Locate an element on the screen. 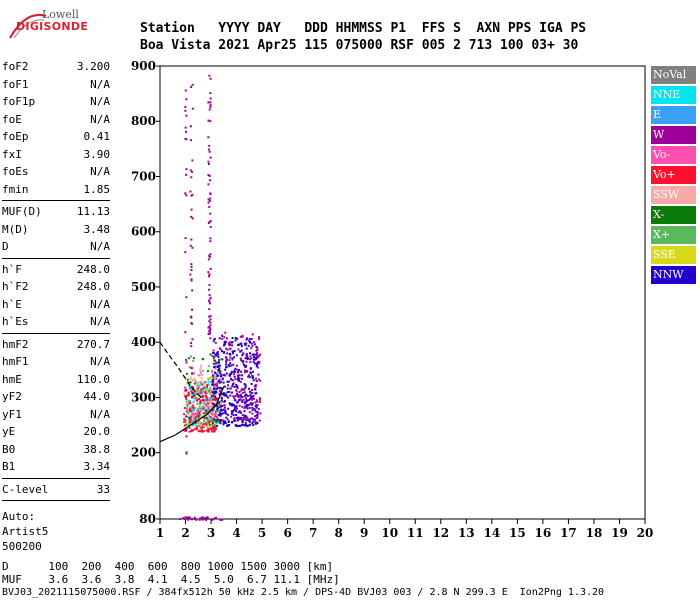 The width and height of the screenshot is (700, 600). param-name: MUF(D) is located at coordinates (22, 211).